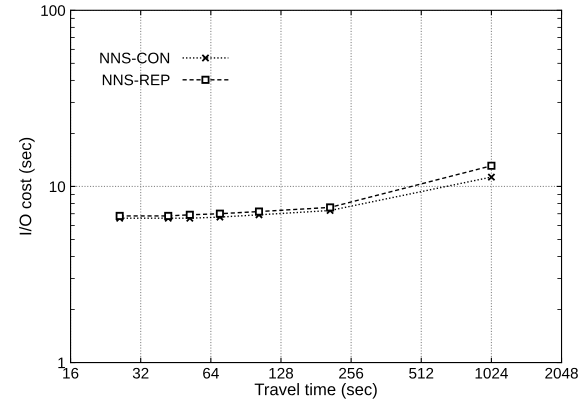  Describe the element at coordinates (53, 10) in the screenshot. I see `y-tick-label: 100` at that location.